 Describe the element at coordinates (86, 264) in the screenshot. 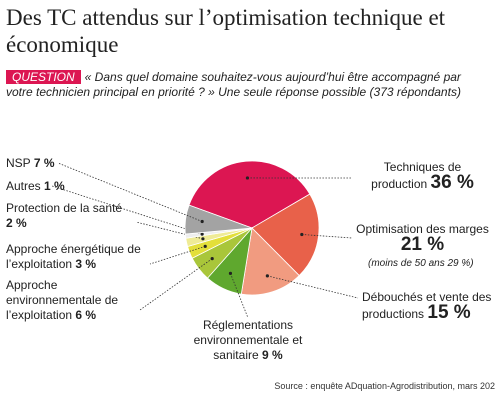

I see `value-label: 3 %` at that location.